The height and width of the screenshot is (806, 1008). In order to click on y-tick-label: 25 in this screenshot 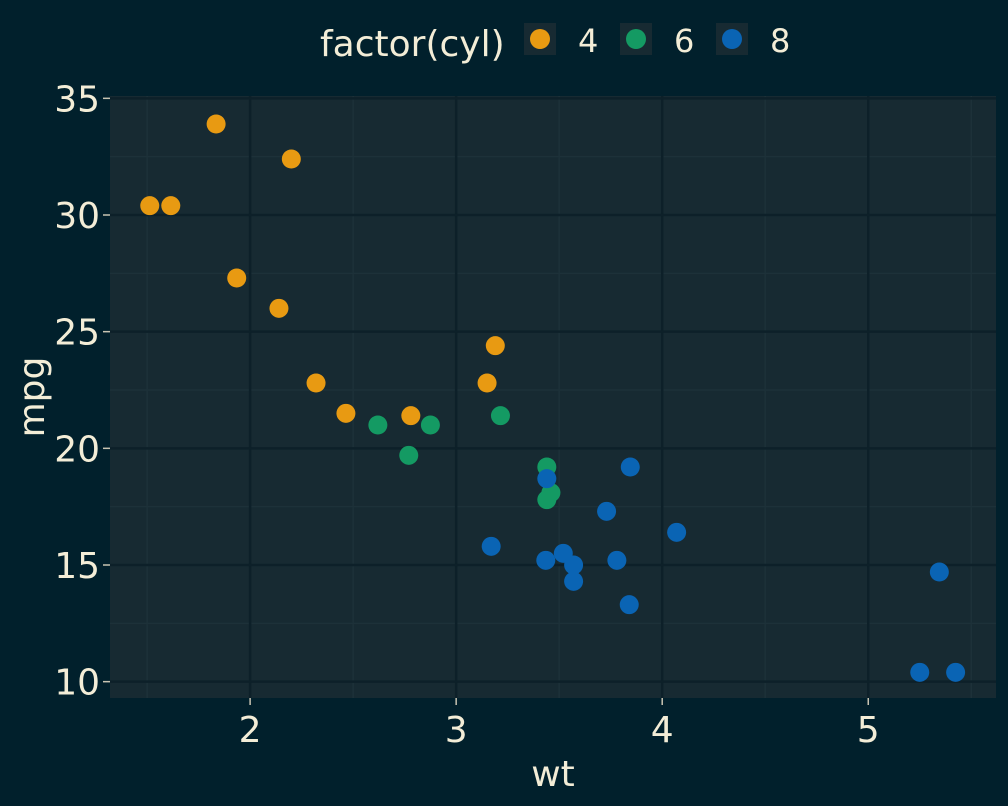, I will do `click(77, 333)`.